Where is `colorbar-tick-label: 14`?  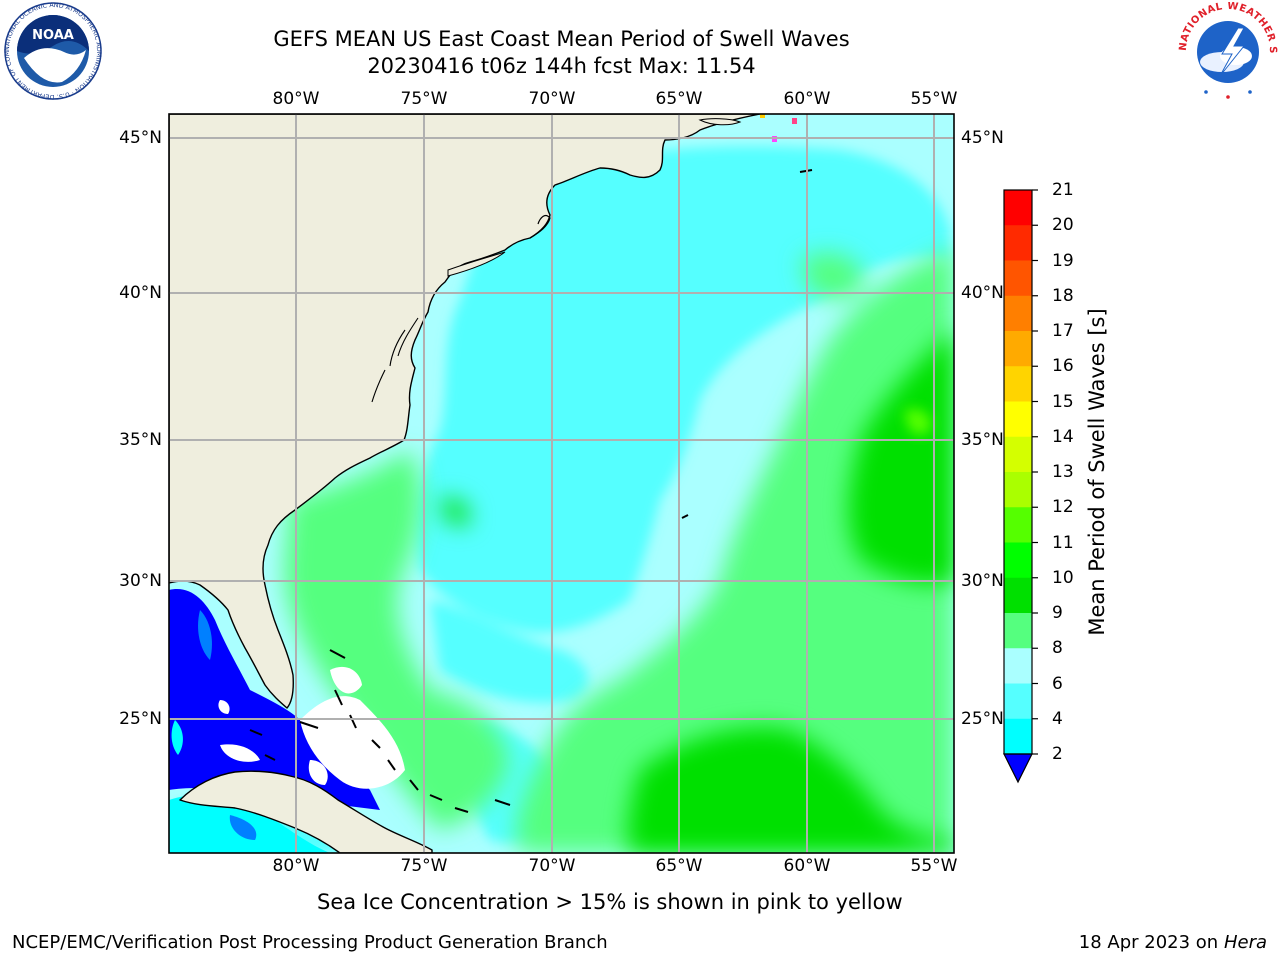
colorbar-tick-label: 14 is located at coordinates (1063, 436).